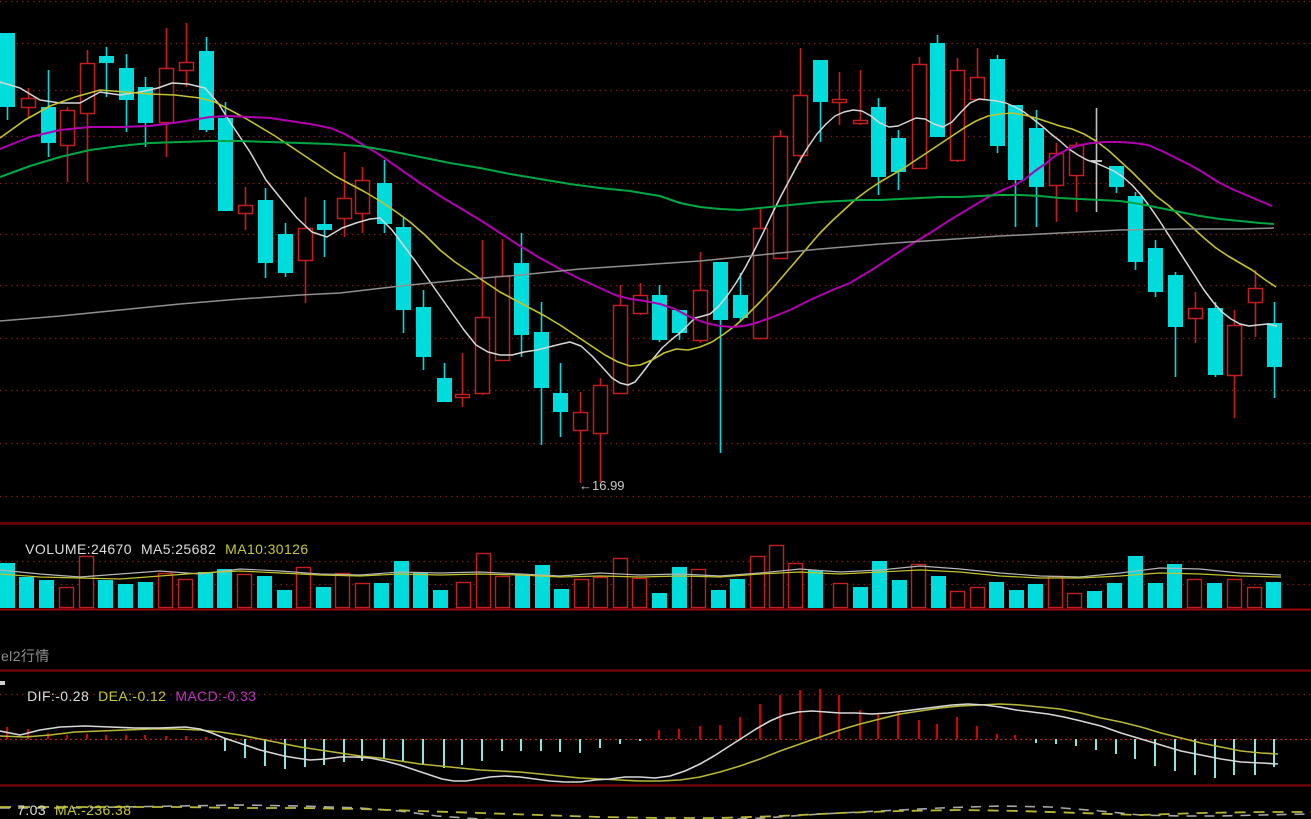  What do you see at coordinates (68, 810) in the screenshot?
I see `bottom-ma-label: MA:` at bounding box center [68, 810].